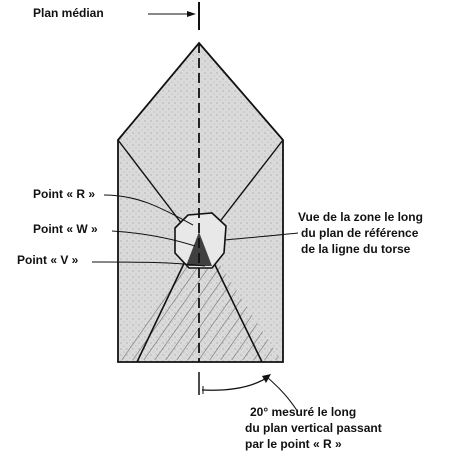 This screenshot has height=456, width=461. I want to click on leader-point-r, so click(148, 210).